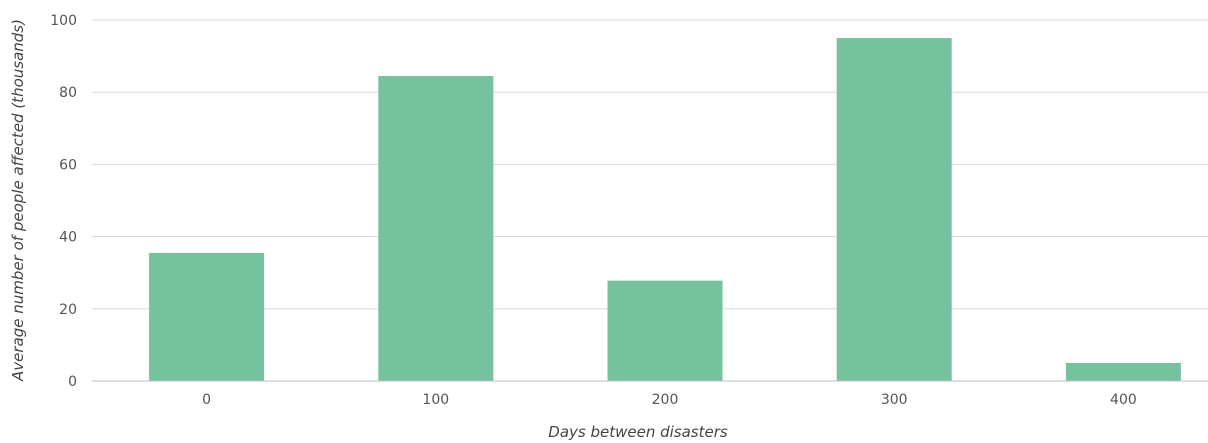 The height and width of the screenshot is (443, 1208). Describe the element at coordinates (638, 432) in the screenshot. I see `x-axis-title: Days between disasters` at that location.